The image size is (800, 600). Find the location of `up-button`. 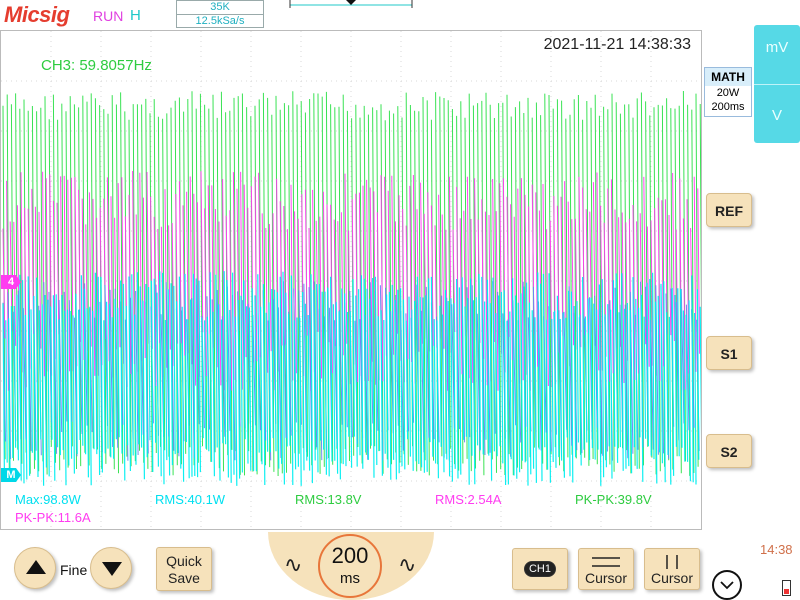

up-button is located at coordinates (35, 568).